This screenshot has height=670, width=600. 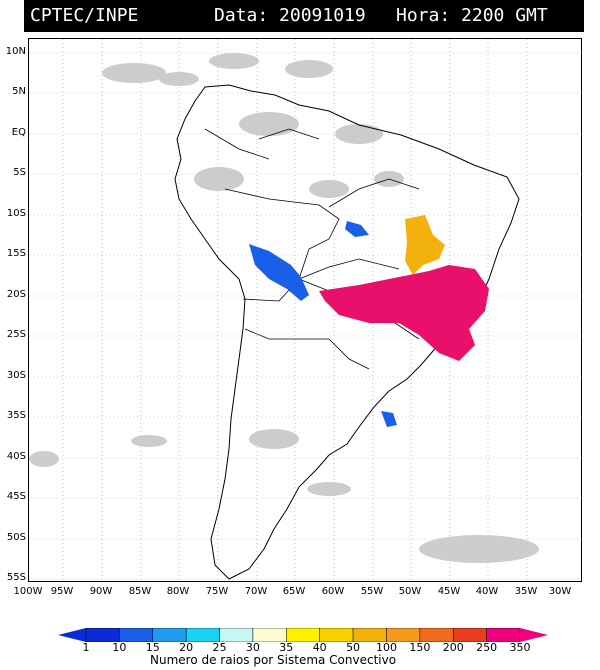 What do you see at coordinates (279, 272) in the screenshot?
I see `system-blue-west` at bounding box center [279, 272].